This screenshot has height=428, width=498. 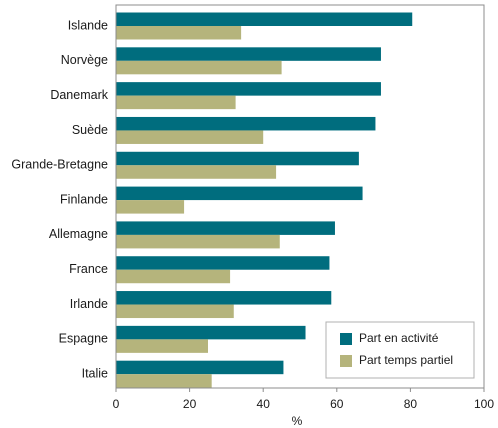 What do you see at coordinates (83, 339) in the screenshot?
I see `category-label: Espagne` at bounding box center [83, 339].